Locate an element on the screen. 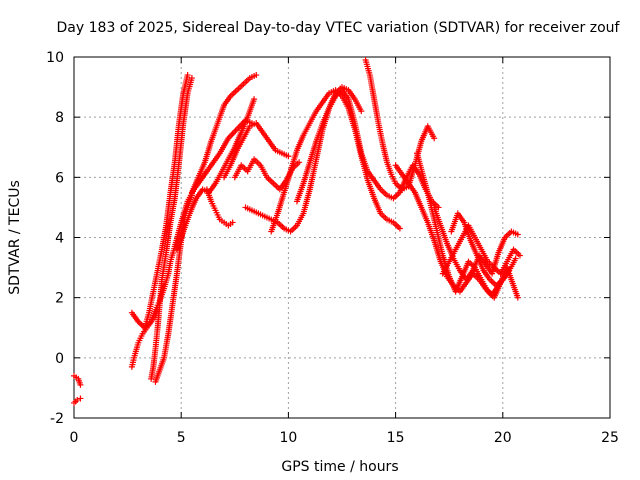  data-series-t2 is located at coordinates (77, 400).